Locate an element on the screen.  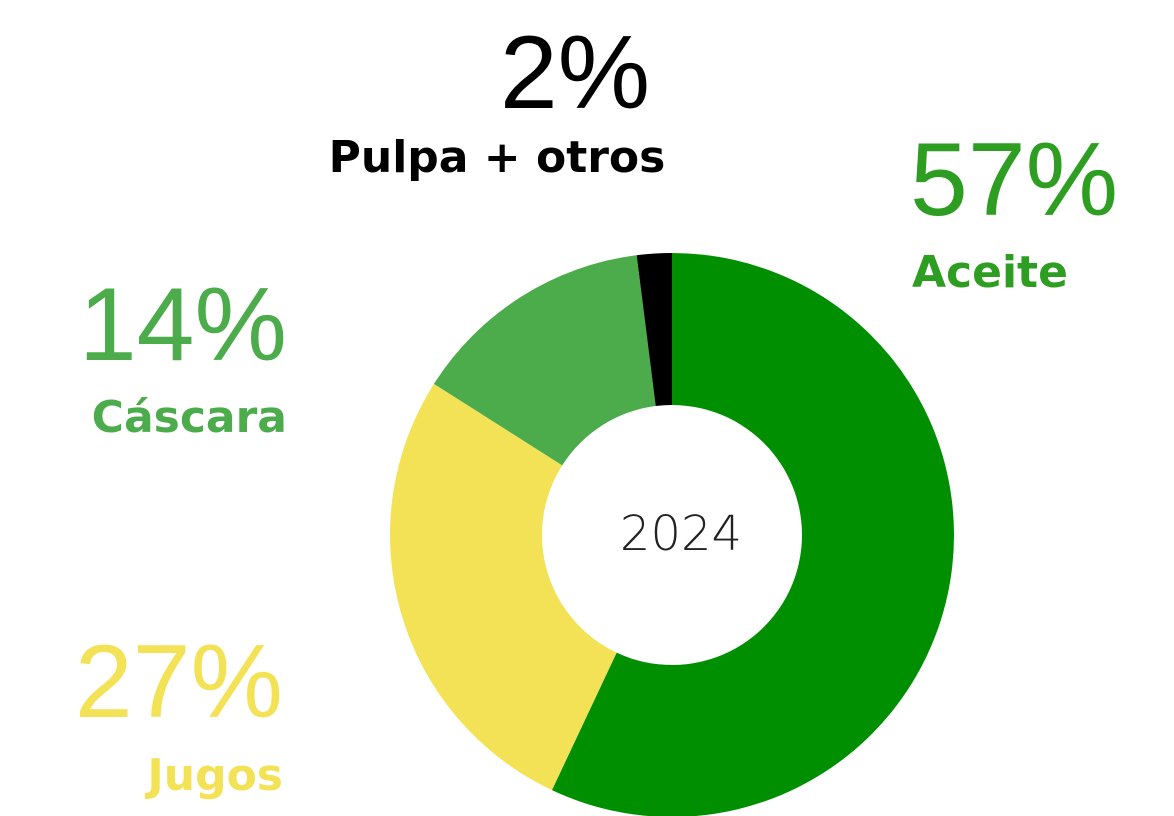
value-label: 2% is located at coordinates (575, 73).